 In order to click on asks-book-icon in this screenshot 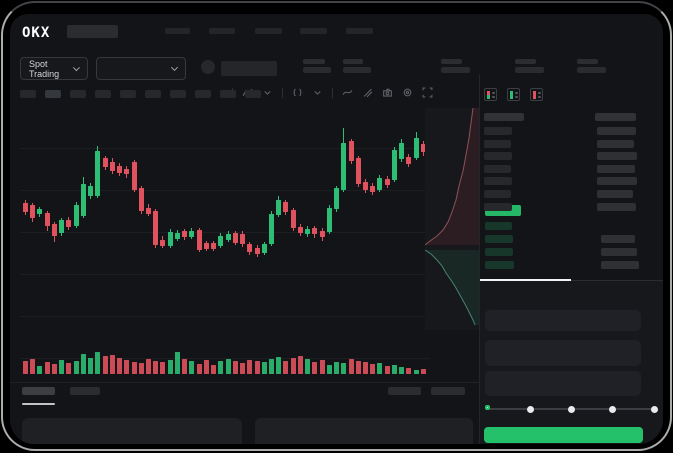, I will do `click(536, 94)`.